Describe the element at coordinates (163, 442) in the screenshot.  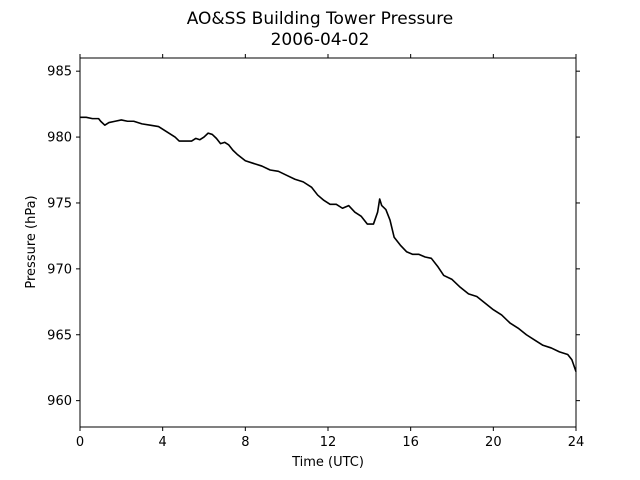
I see `x-tick-label: 4` at that location.